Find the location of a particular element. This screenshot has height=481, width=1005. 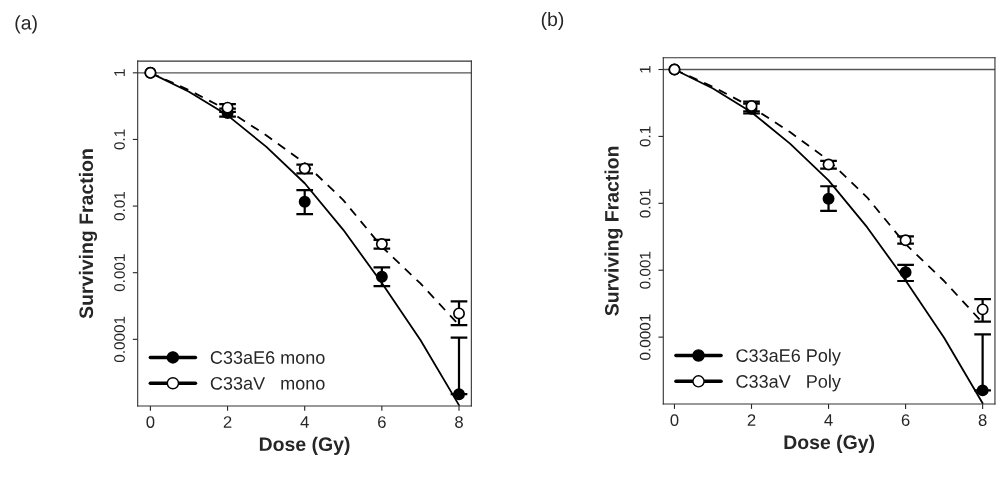

chart-title: (a) is located at coordinates (26, 24).